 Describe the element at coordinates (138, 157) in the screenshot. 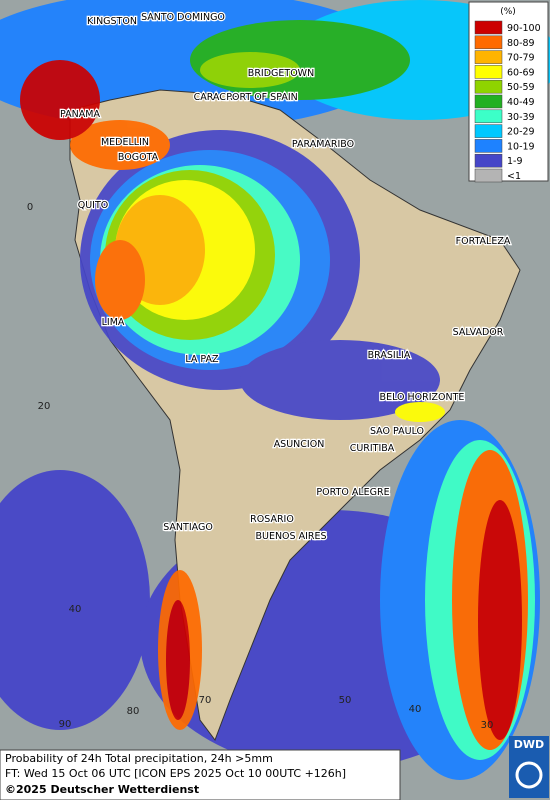

I see `city-label: BOGOTA` at that location.